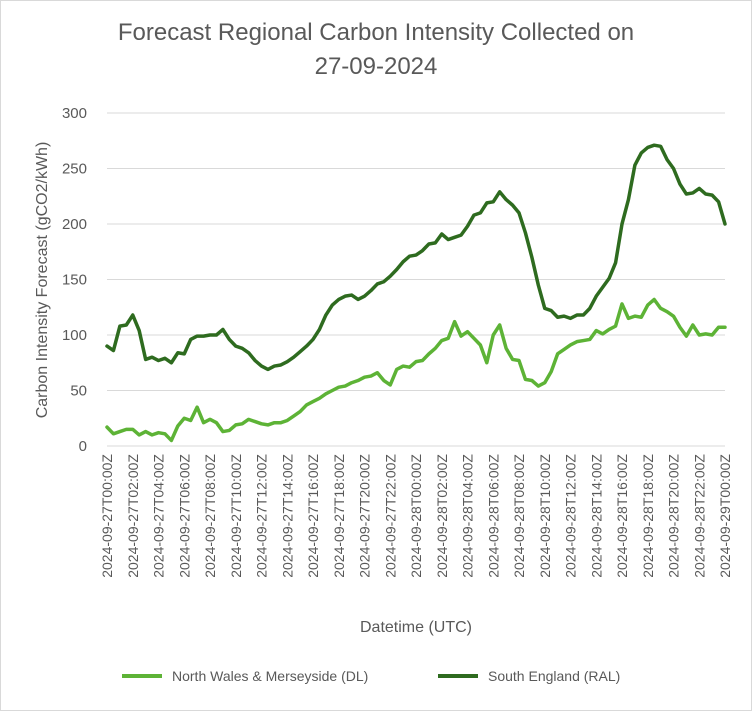 The width and height of the screenshot is (752, 711). Describe the element at coordinates (468, 516) in the screenshot. I see `x-tick-label: 2024-09-28T04:00Z` at that location.